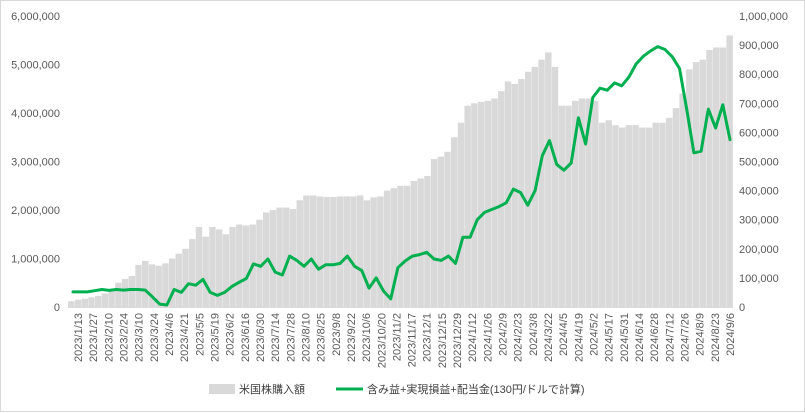 Image resolution: width=805 pixels, height=413 pixels. What do you see at coordinates (716, 337) in the screenshot?
I see `x-tick-label: 2024/8/23` at bounding box center [716, 337].